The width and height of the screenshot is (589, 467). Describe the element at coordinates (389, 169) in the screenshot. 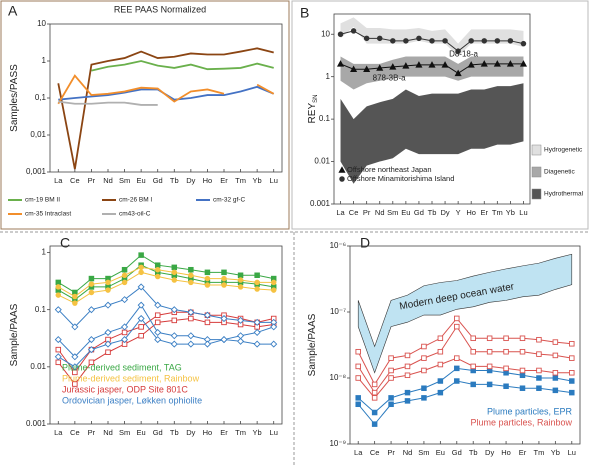

I see `legend-label: Offshore northeast Japan` at that location.